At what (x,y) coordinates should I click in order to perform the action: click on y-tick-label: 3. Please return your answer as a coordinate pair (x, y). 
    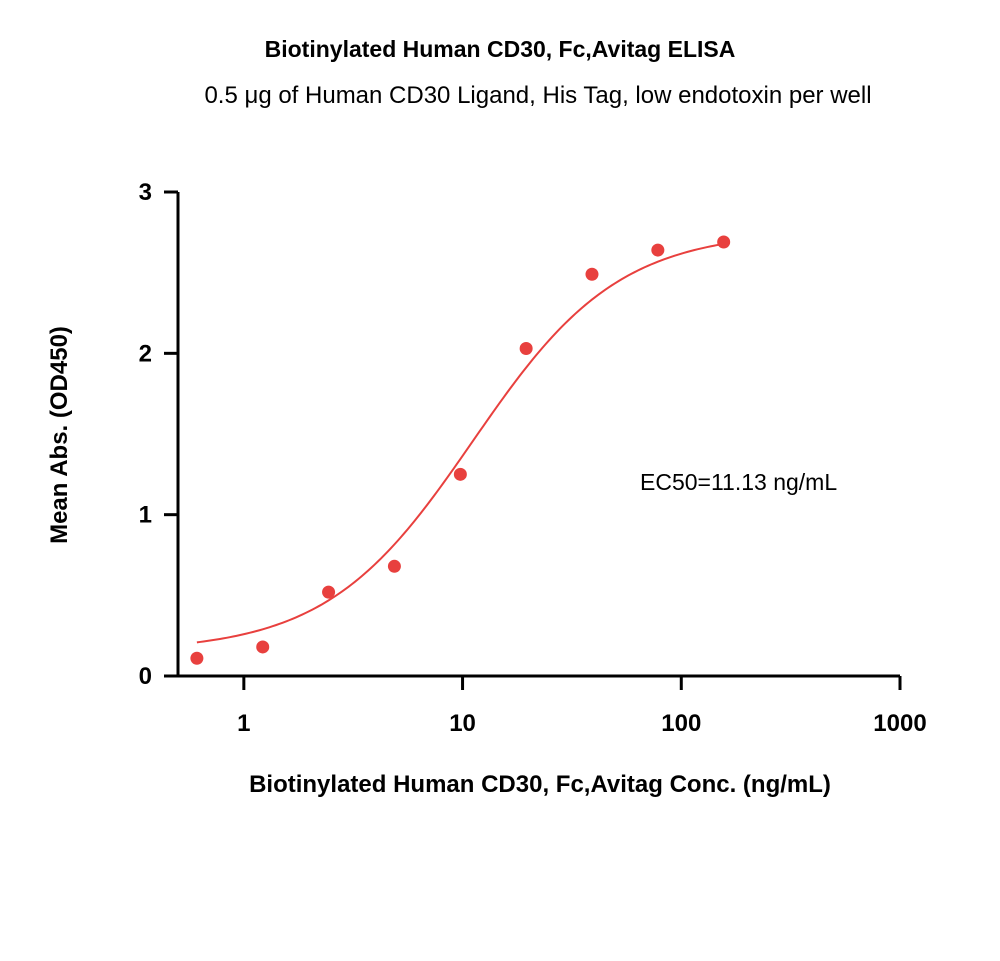
    Looking at the image, I should click on (145, 192).